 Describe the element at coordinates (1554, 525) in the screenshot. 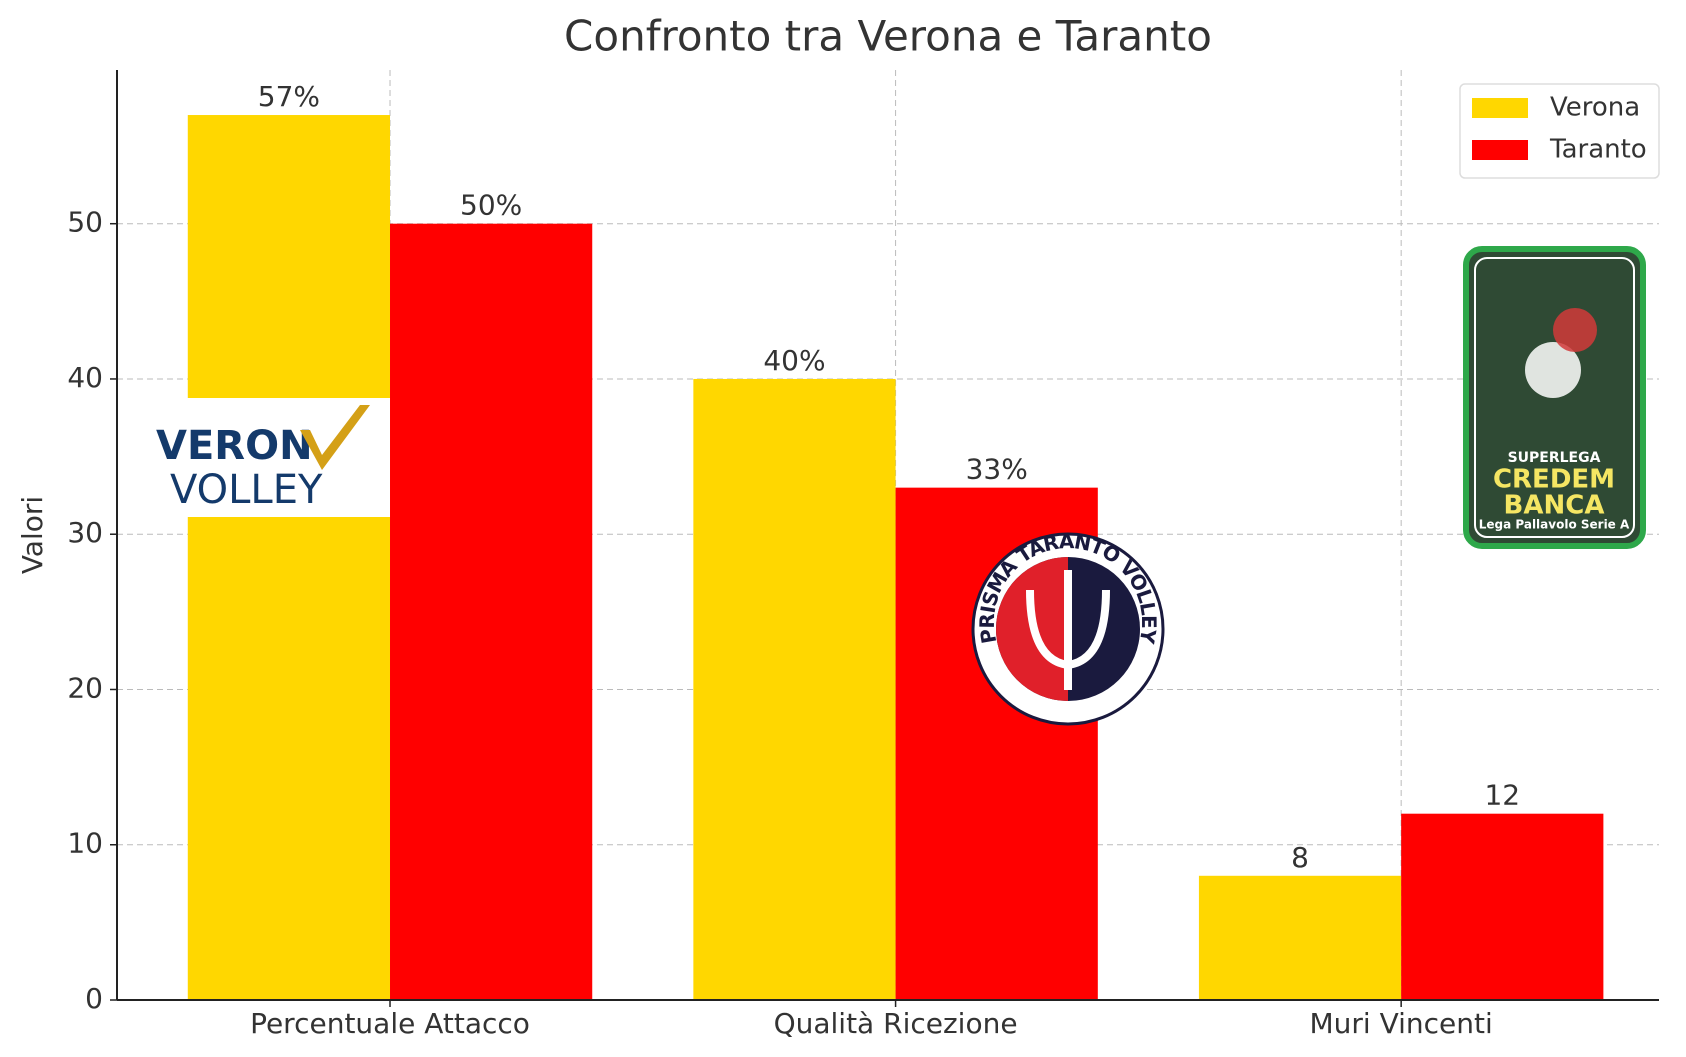

I see `superlega-logo-text: Lega Pallavolo Serie A` at that location.